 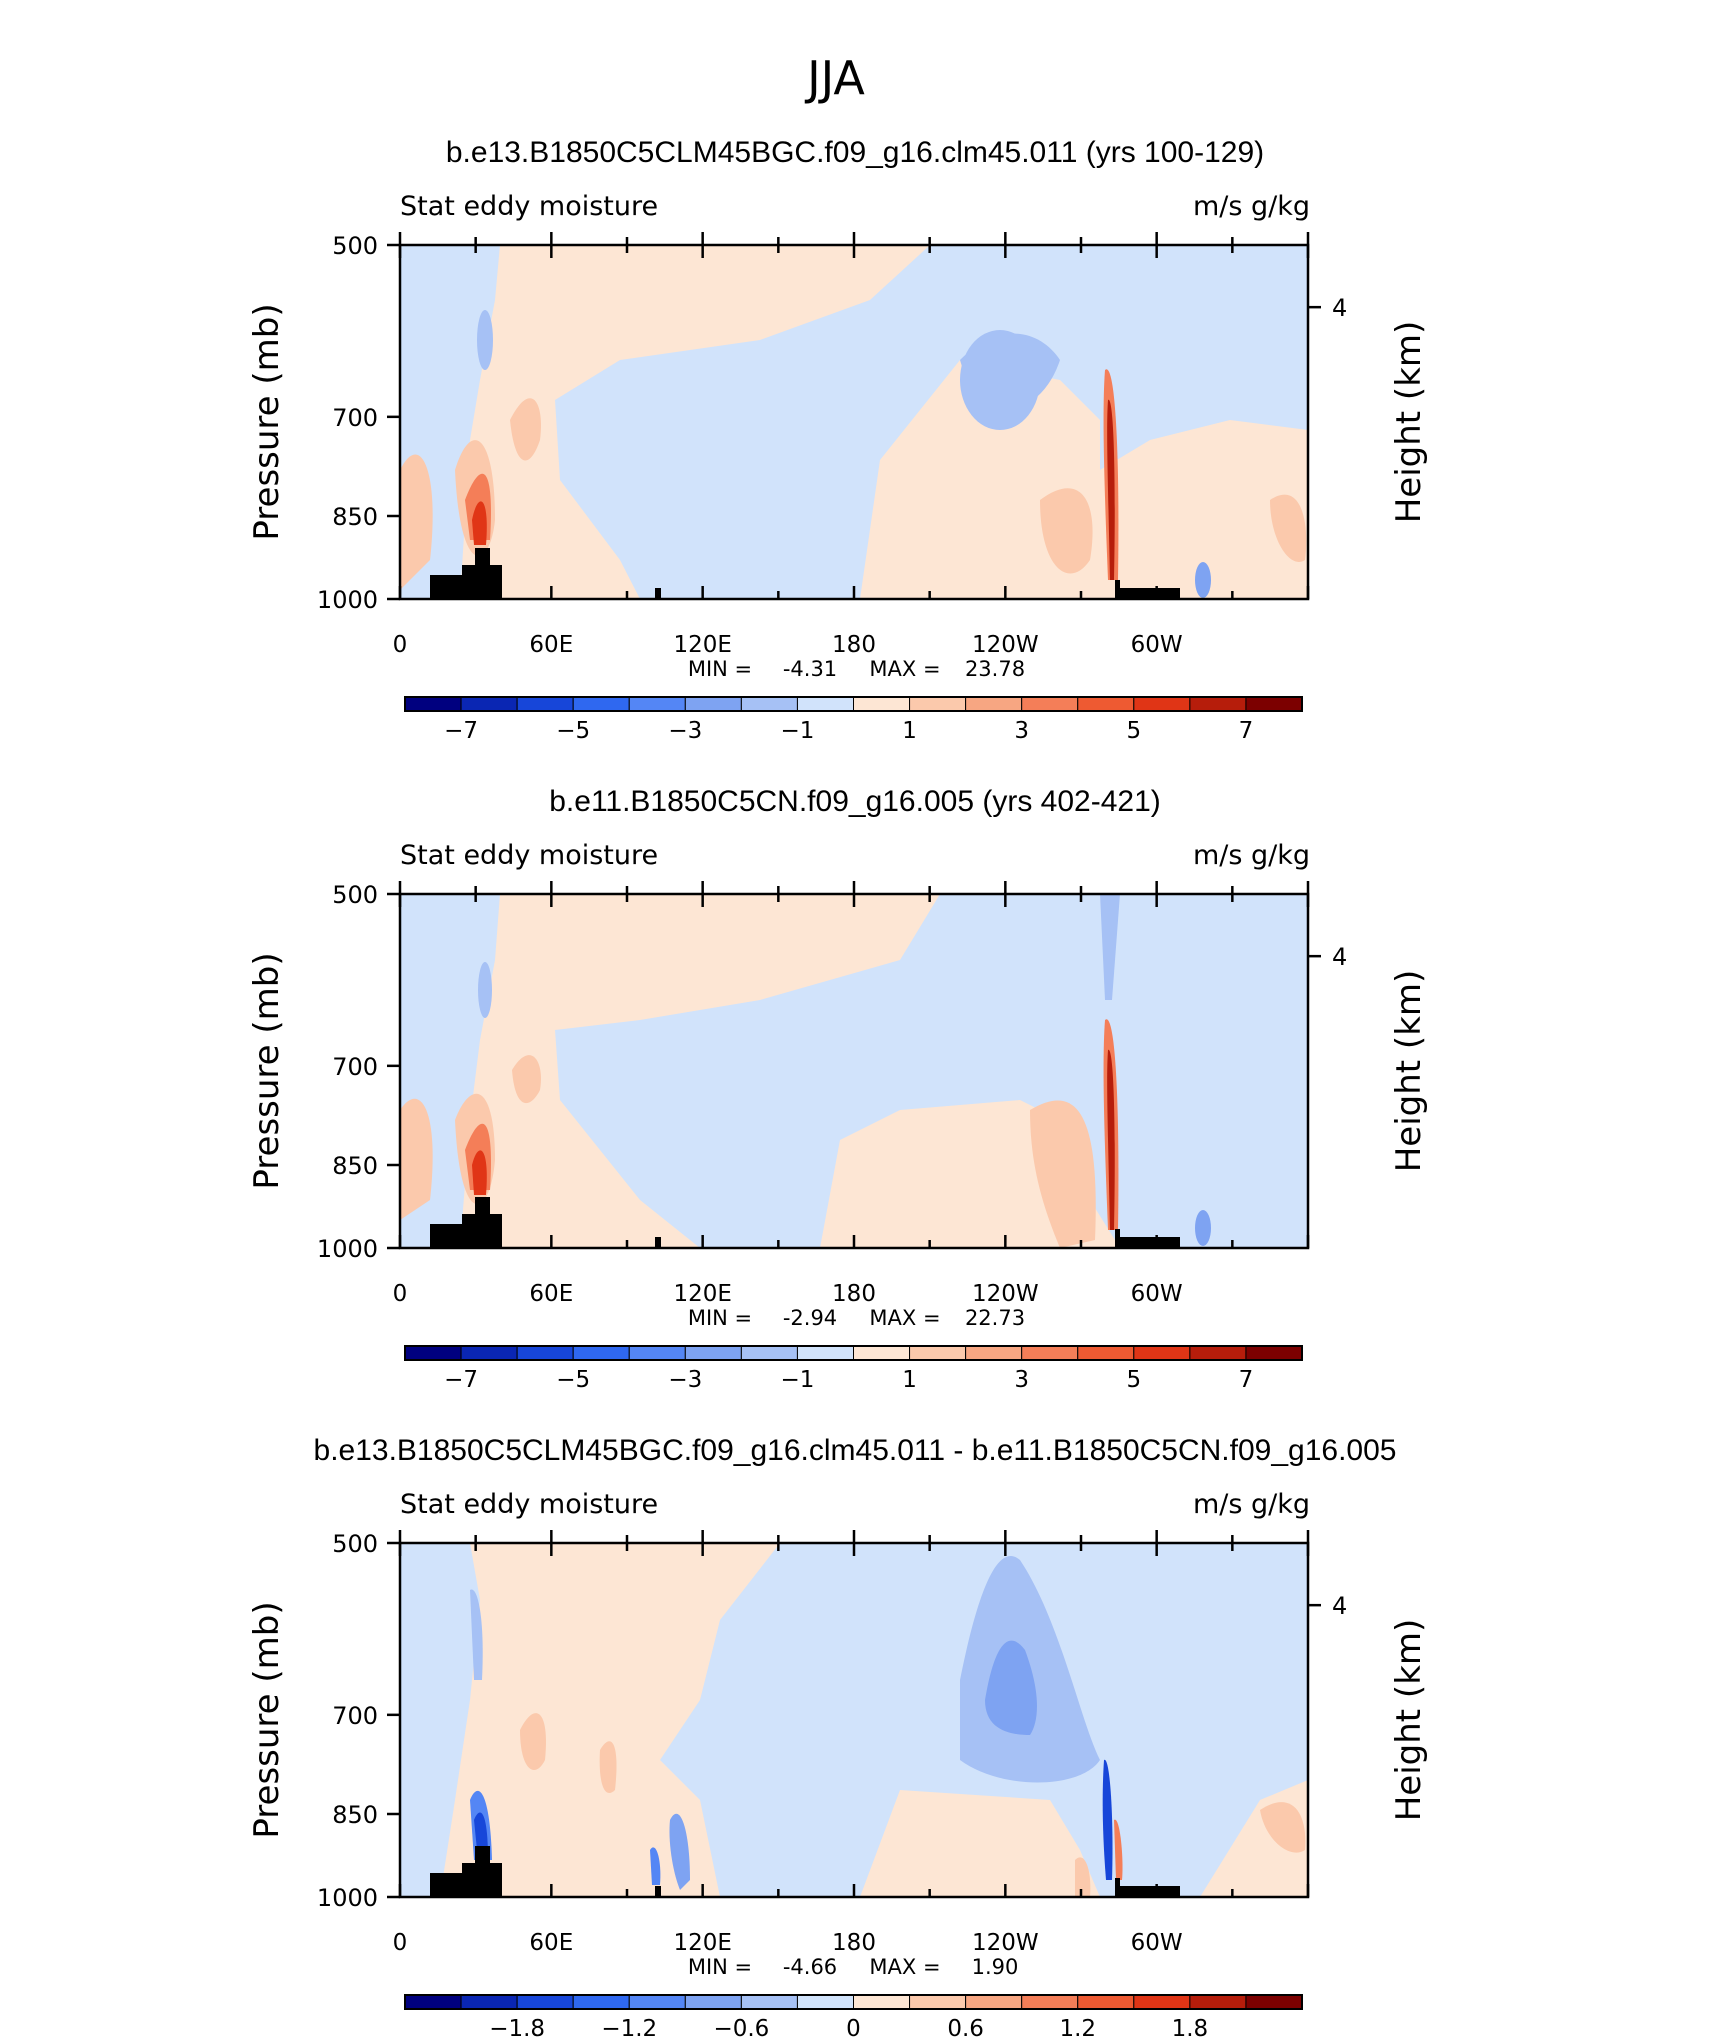 I want to click on y-tick-label: 700, so click(x=355, y=1067).